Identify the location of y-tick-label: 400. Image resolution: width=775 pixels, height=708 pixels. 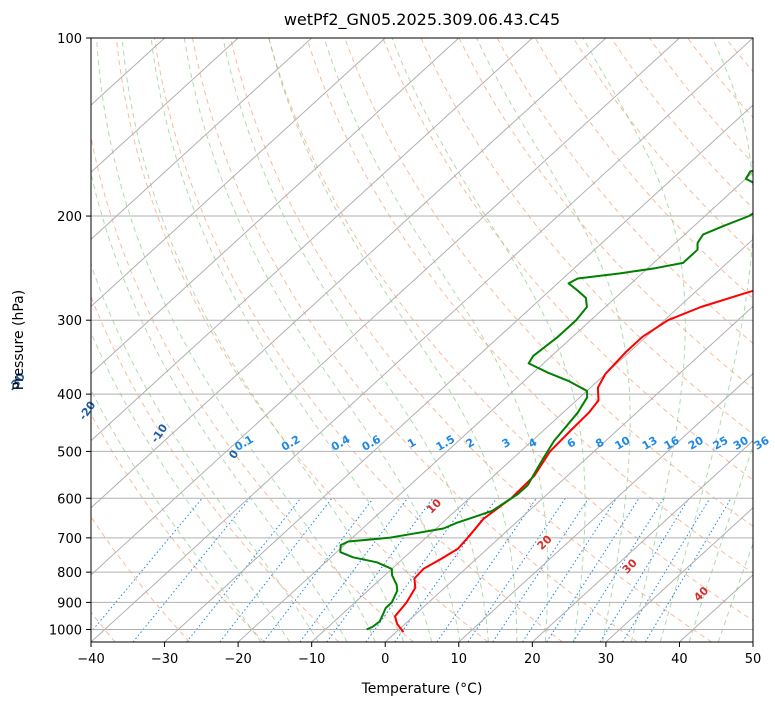
(69, 395).